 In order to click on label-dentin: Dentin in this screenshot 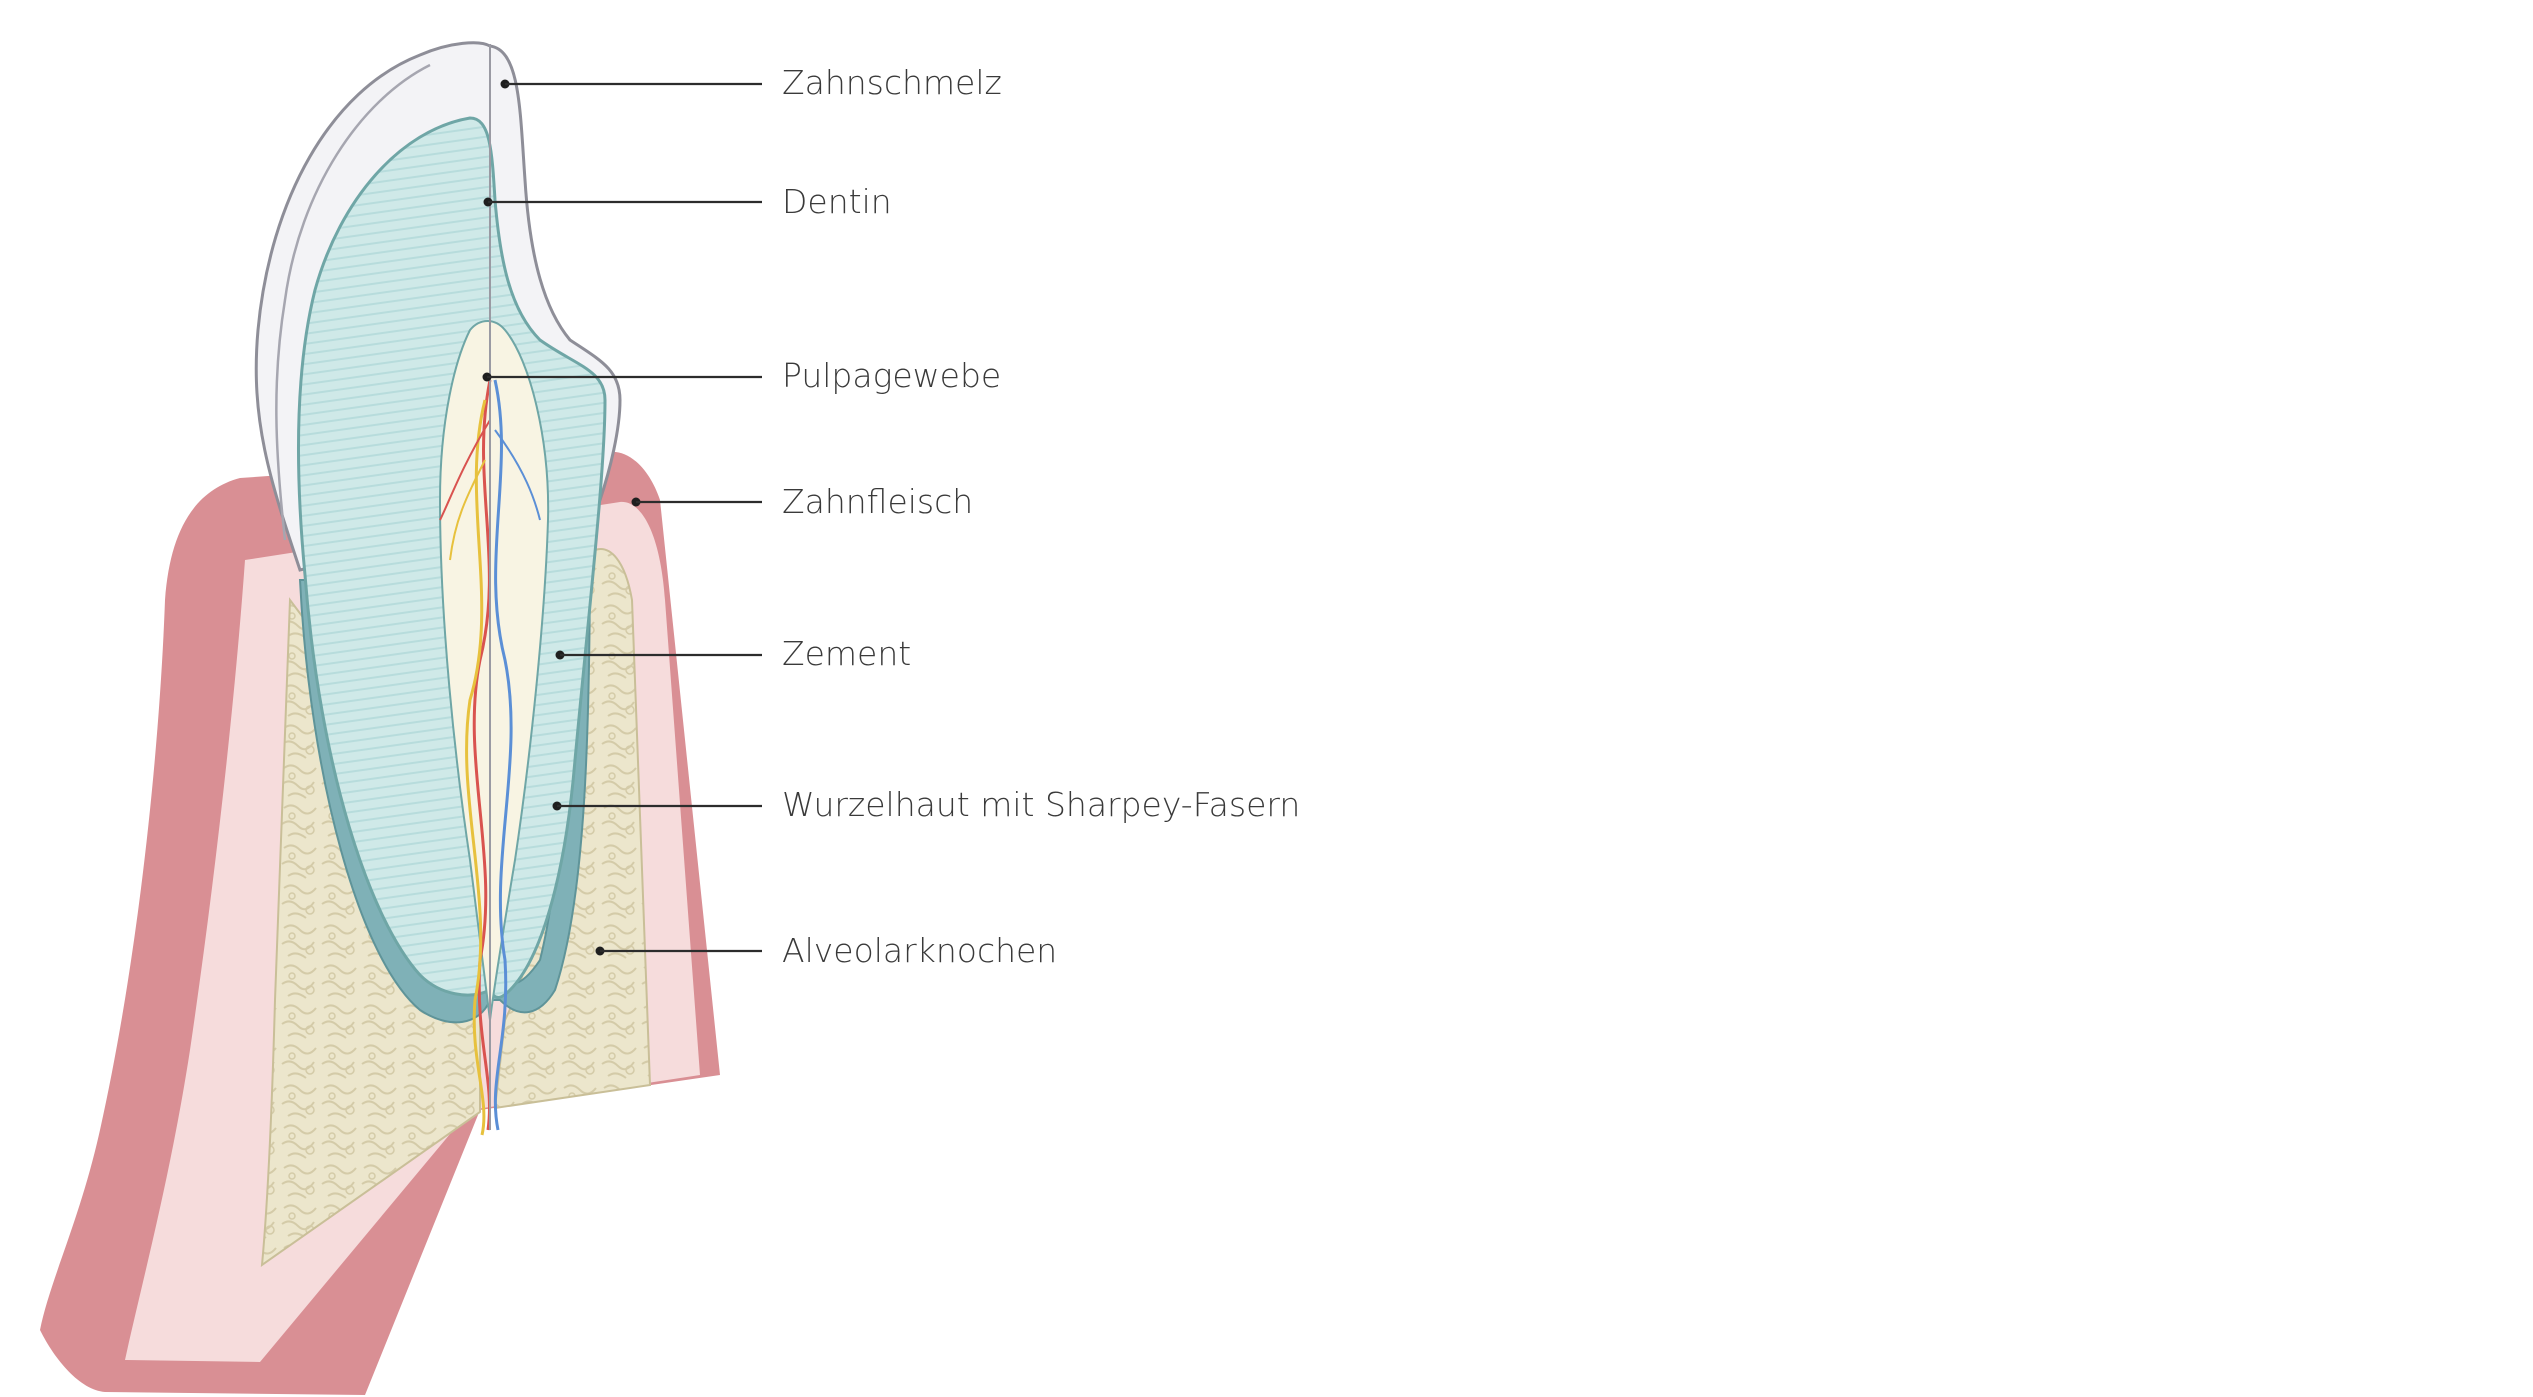, I will do `click(837, 201)`.